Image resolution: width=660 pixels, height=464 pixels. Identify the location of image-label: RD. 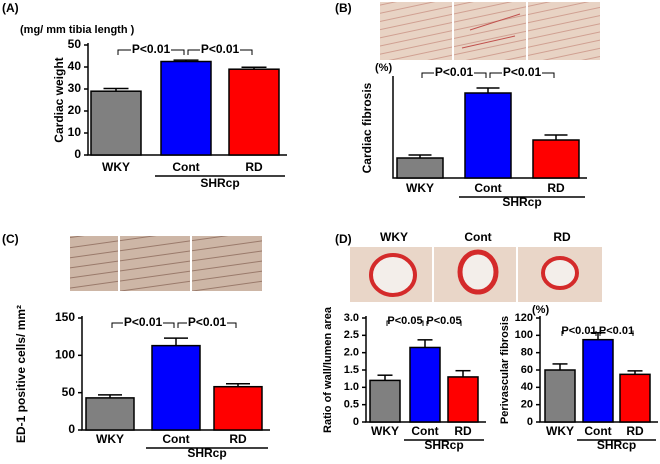
(562, 237).